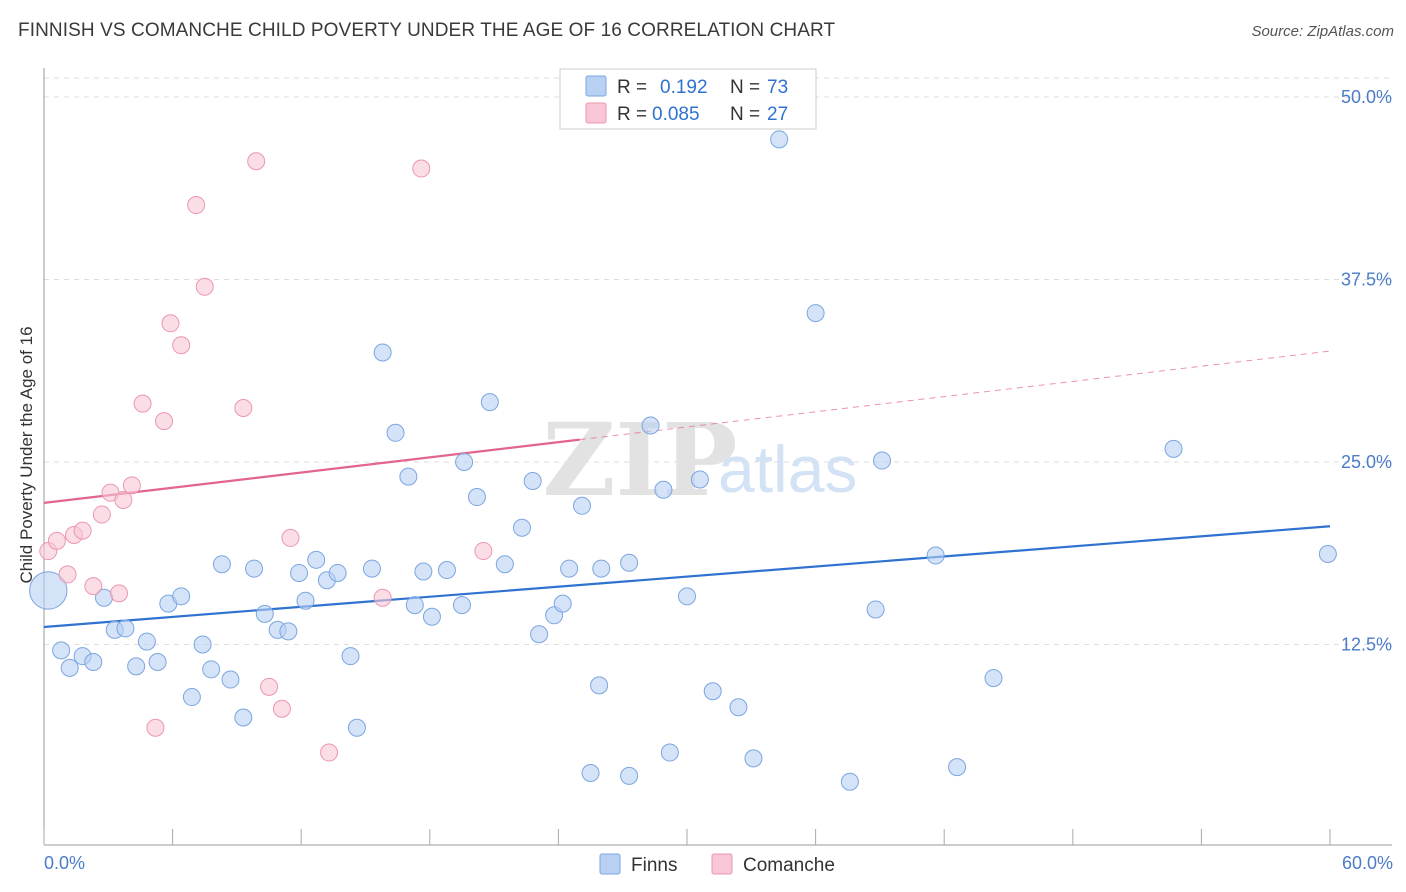 This screenshot has width=1406, height=892. What do you see at coordinates (688, 99) in the screenshot?
I see `legend: R = 0.192 N = 73 R = 0.085 N = 27` at bounding box center [688, 99].